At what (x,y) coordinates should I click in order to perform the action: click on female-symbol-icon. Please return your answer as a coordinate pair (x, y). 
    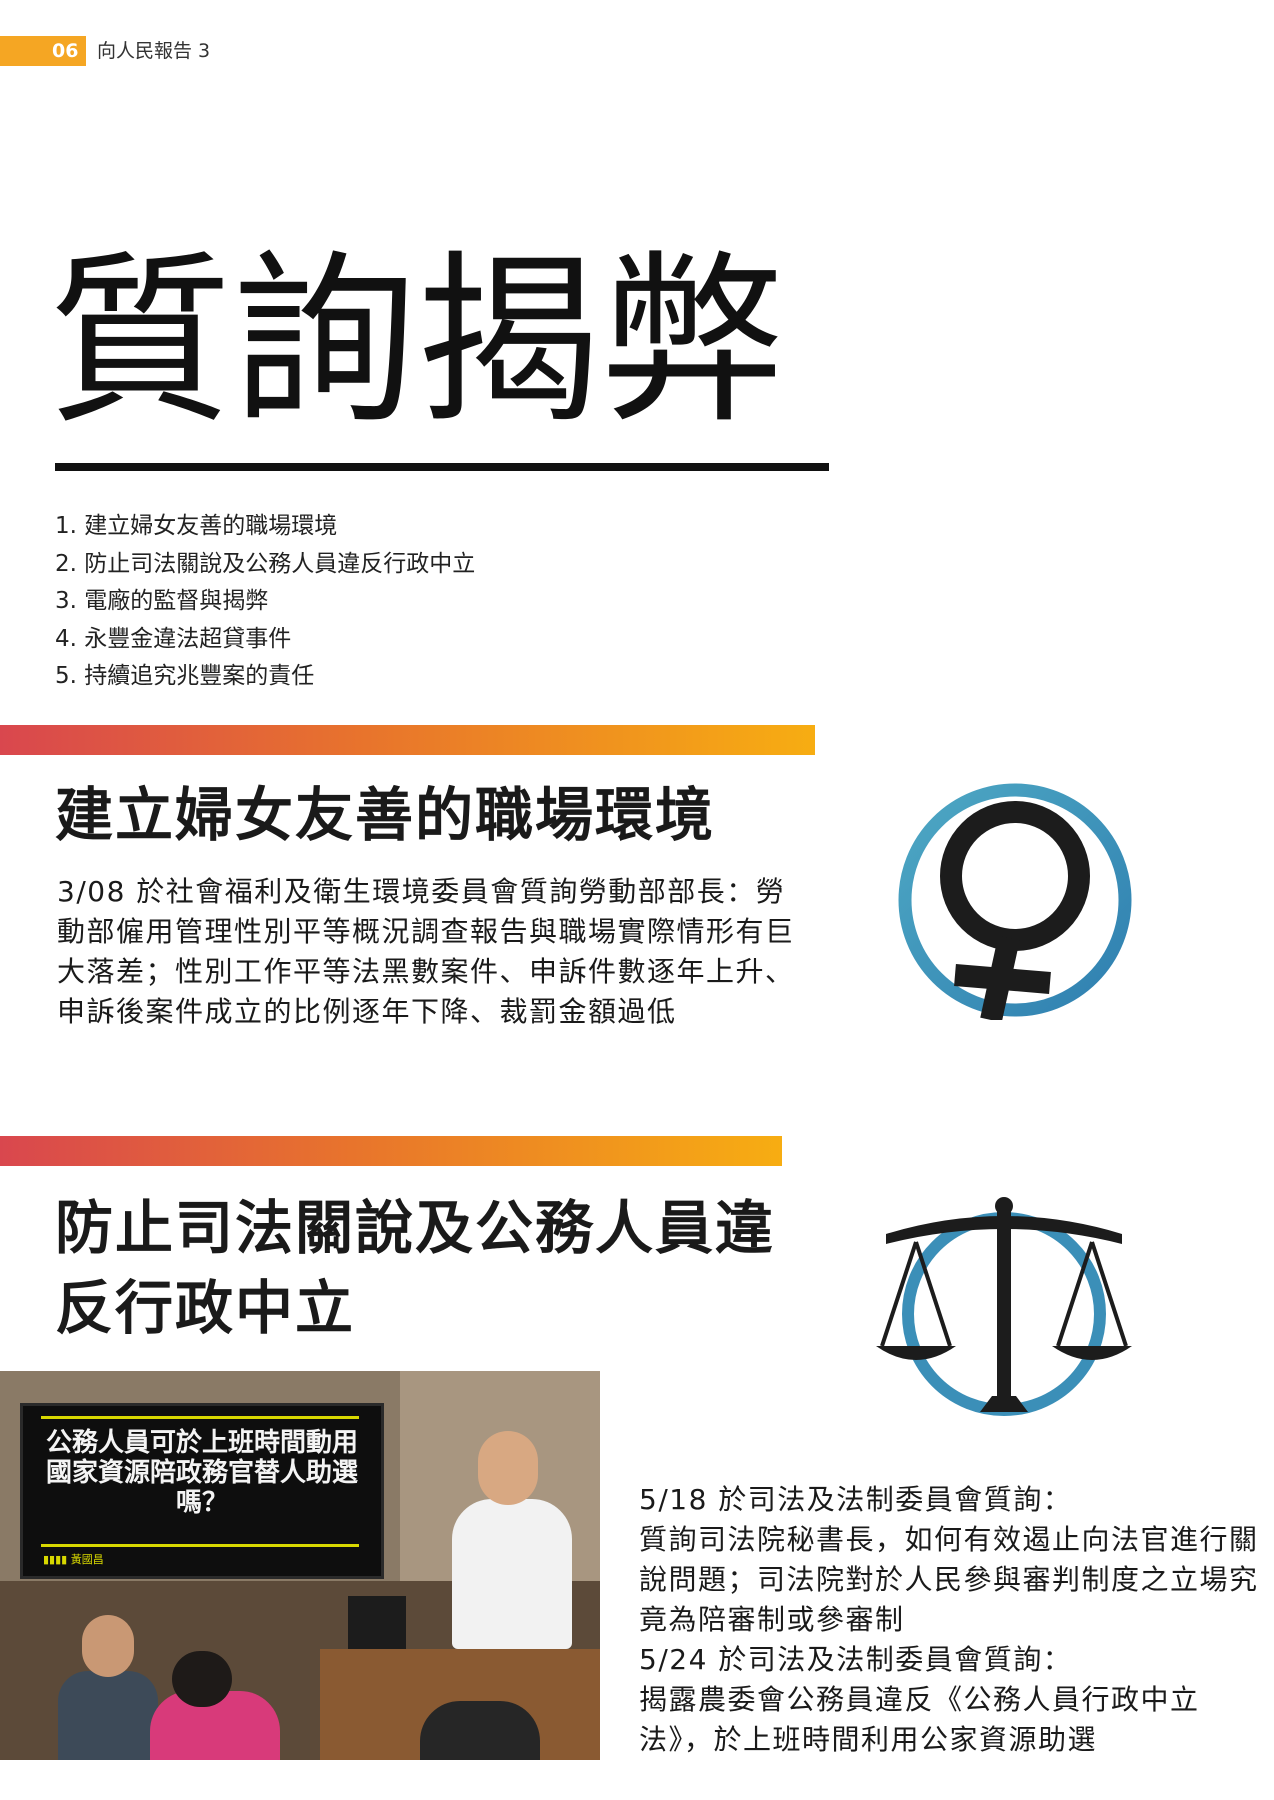
    Looking at the image, I should click on (1015, 901).